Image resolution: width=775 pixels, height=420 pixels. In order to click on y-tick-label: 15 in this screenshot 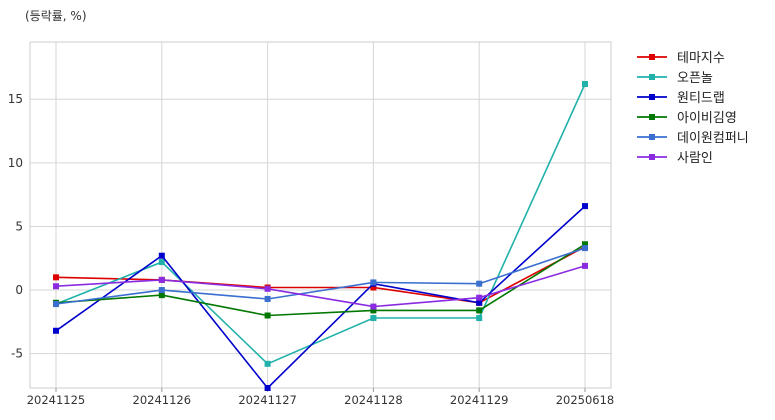, I will do `click(15, 99)`.